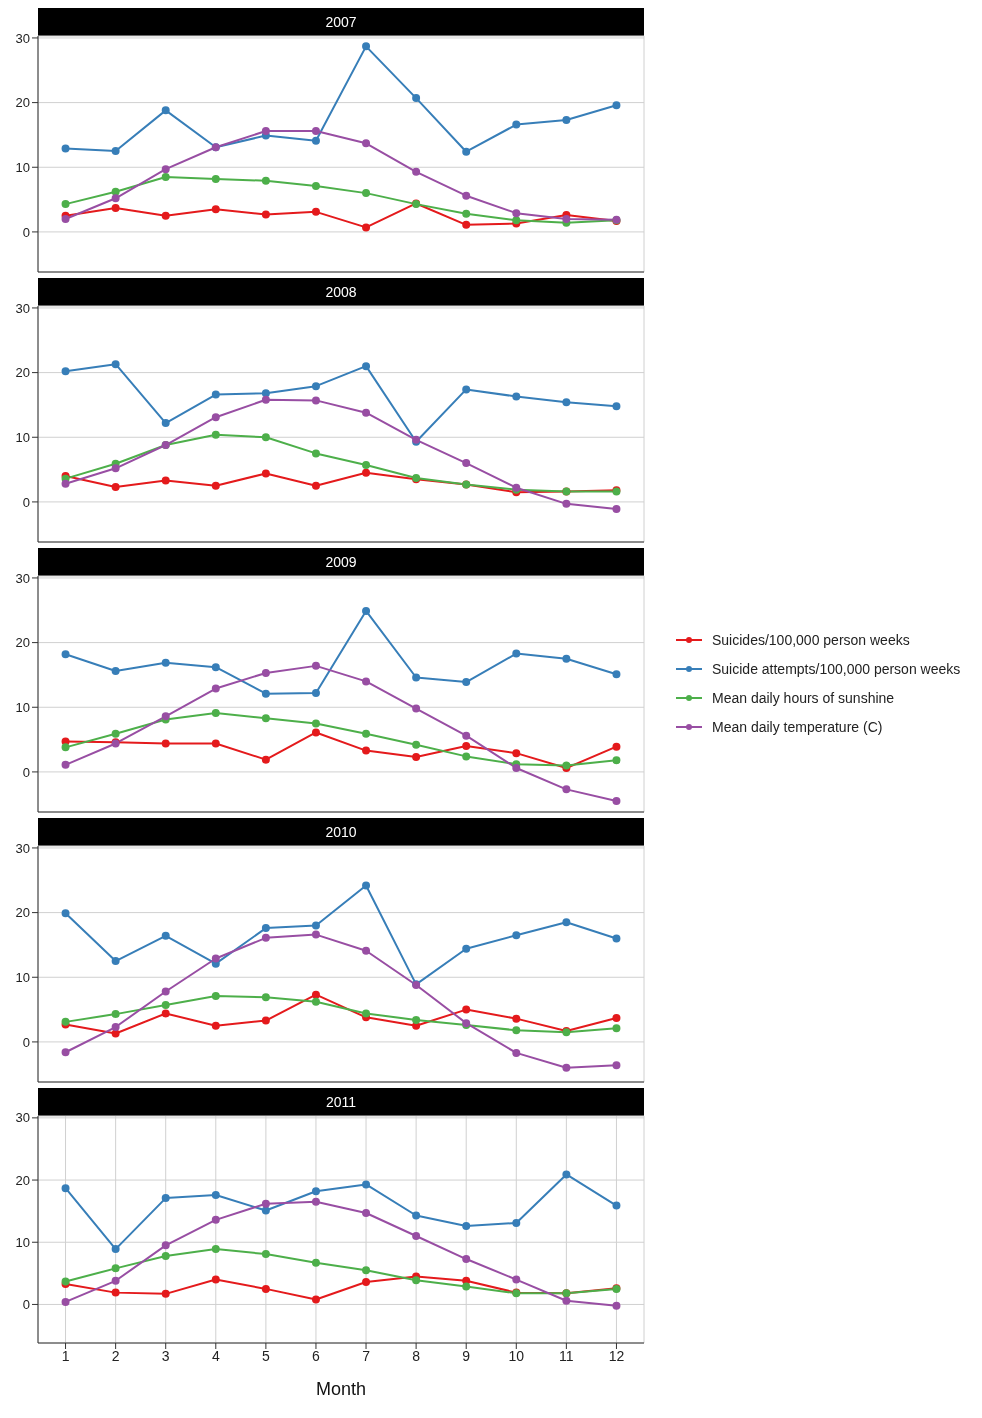 This screenshot has width=982, height=1418. Describe the element at coordinates (836, 668) in the screenshot. I see `legend-label: Suicide attempts/100,000 person weeks` at that location.